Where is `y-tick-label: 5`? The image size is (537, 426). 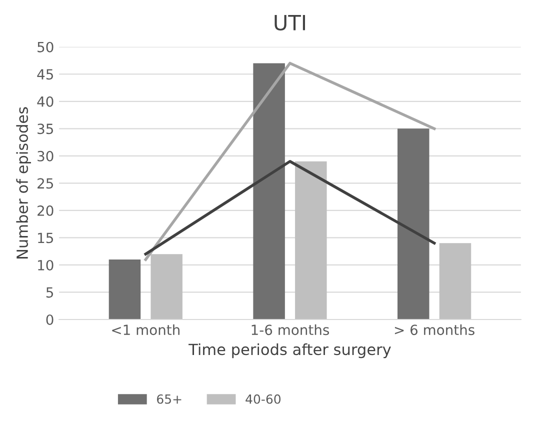
y-tick-label: 5 is located at coordinates (49, 292).